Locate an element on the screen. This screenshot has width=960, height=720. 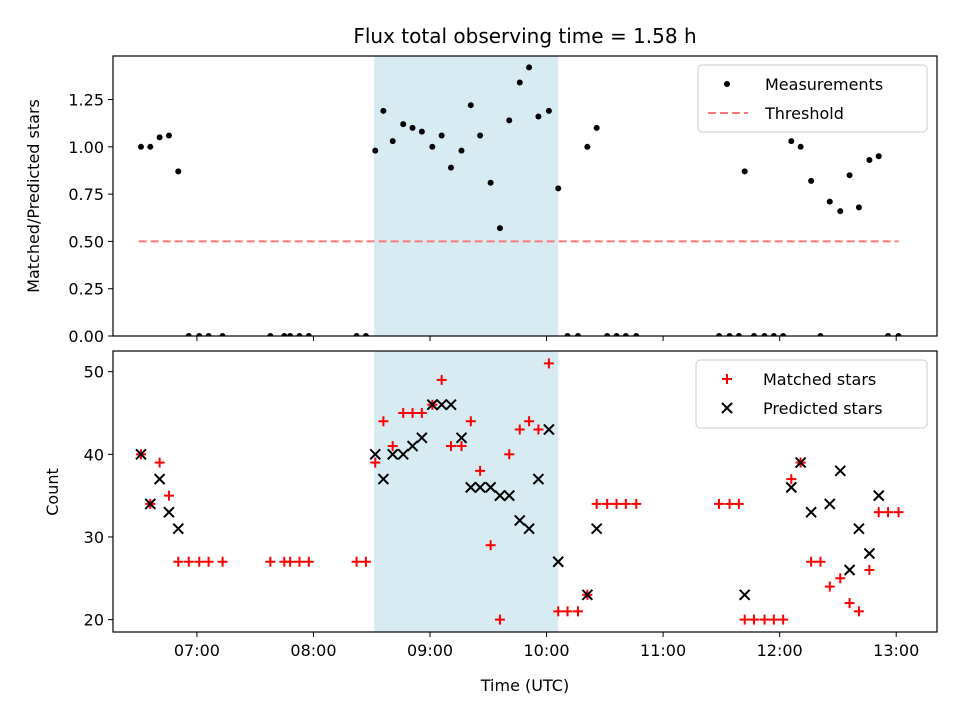
legend-matched-label: Matched stars is located at coordinates (819, 379).